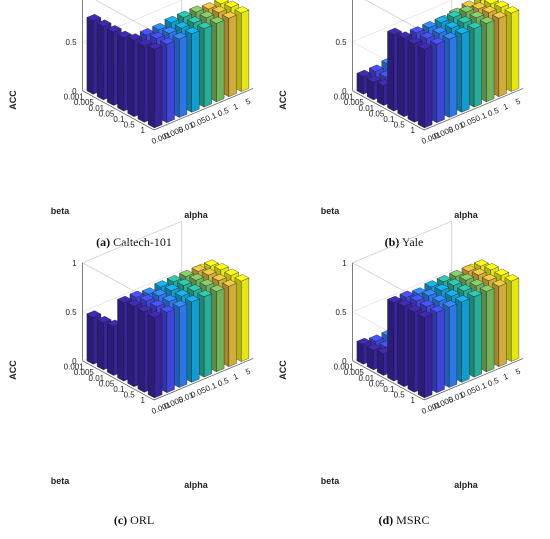 The width and height of the screenshot is (550, 539). I want to click on caption: (b) Yale, so click(404, 242).